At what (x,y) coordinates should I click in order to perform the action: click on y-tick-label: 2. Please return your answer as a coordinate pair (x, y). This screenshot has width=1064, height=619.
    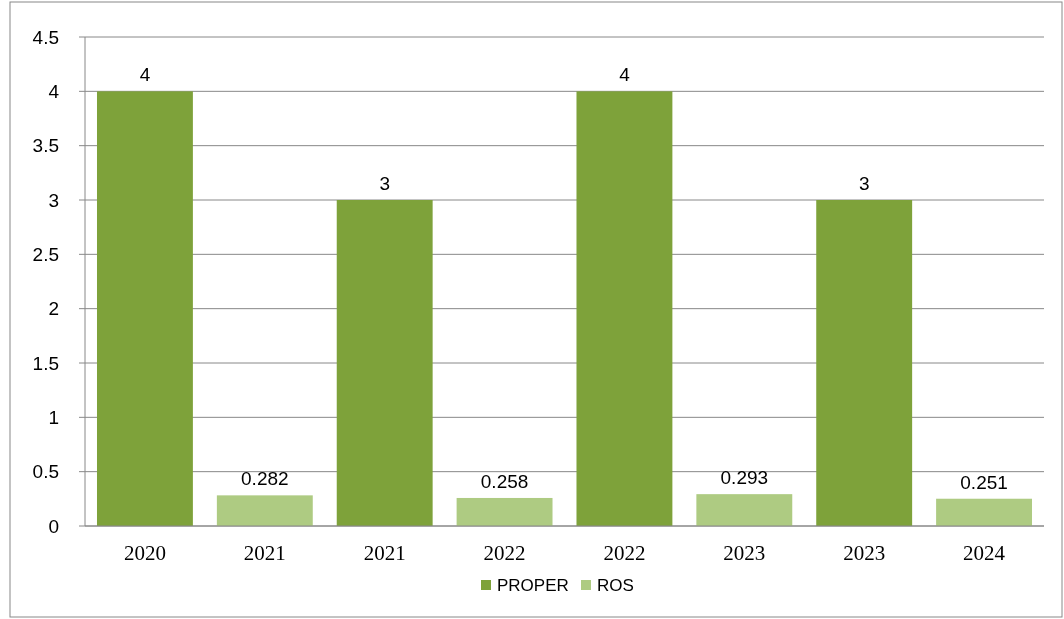
    Looking at the image, I should click on (53, 309).